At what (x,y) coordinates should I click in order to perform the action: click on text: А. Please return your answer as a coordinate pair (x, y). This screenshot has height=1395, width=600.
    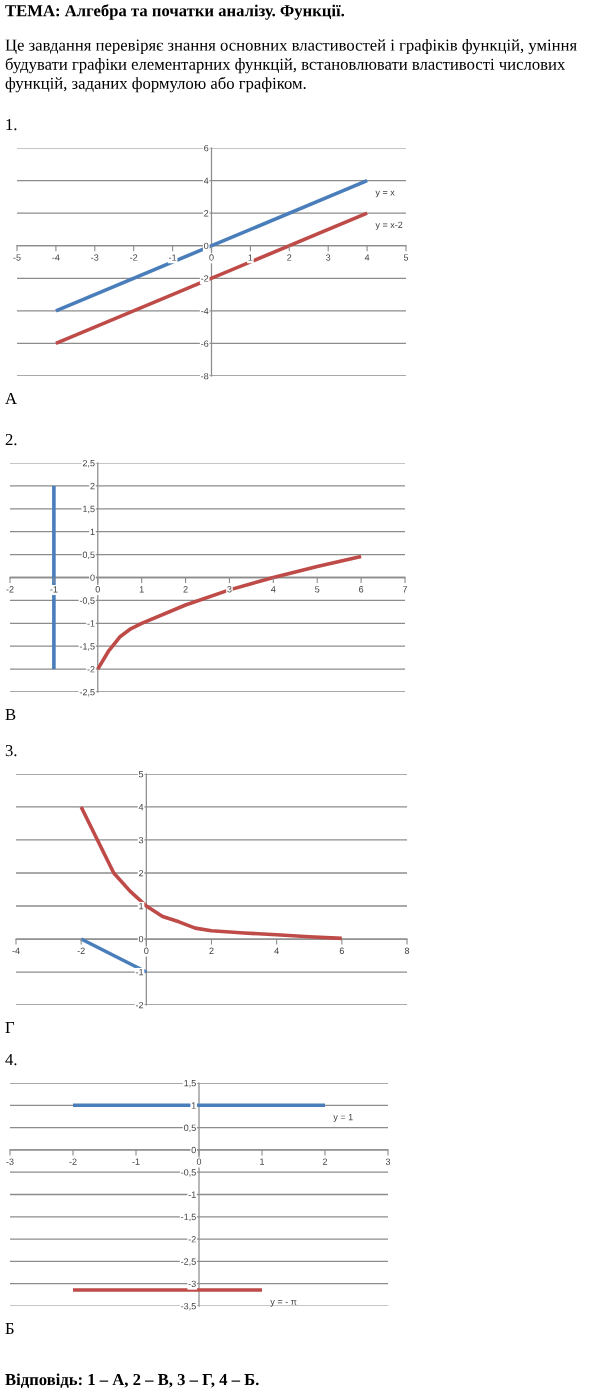
    Looking at the image, I should click on (11, 399).